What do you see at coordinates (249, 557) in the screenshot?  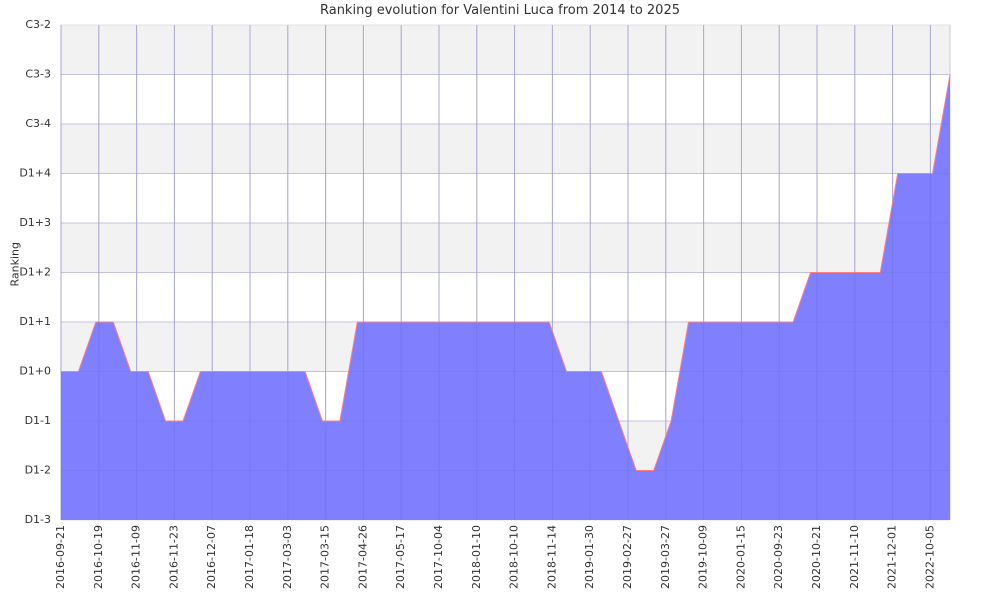 I see `x-tick-label: 2017-01-18` at bounding box center [249, 557].